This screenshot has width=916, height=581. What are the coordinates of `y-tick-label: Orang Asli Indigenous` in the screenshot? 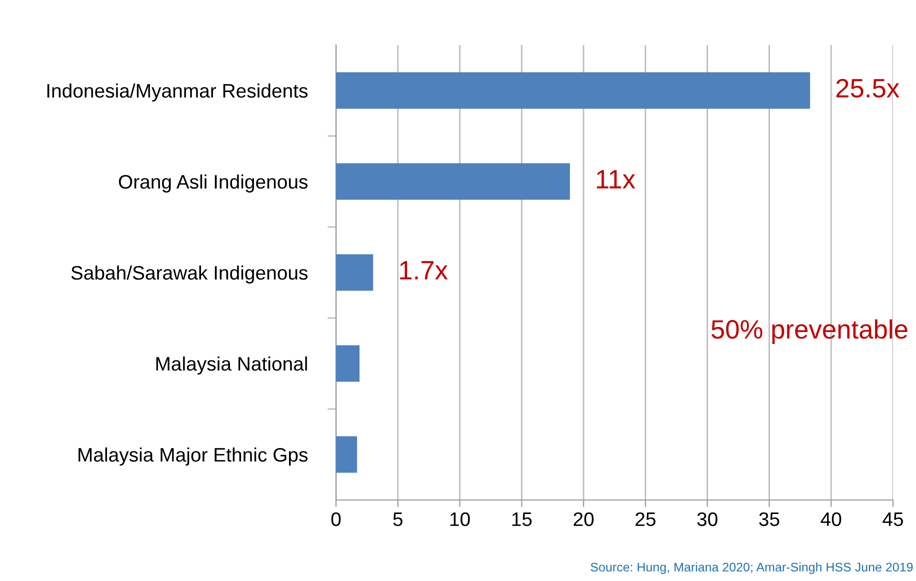 It's located at (213, 183).